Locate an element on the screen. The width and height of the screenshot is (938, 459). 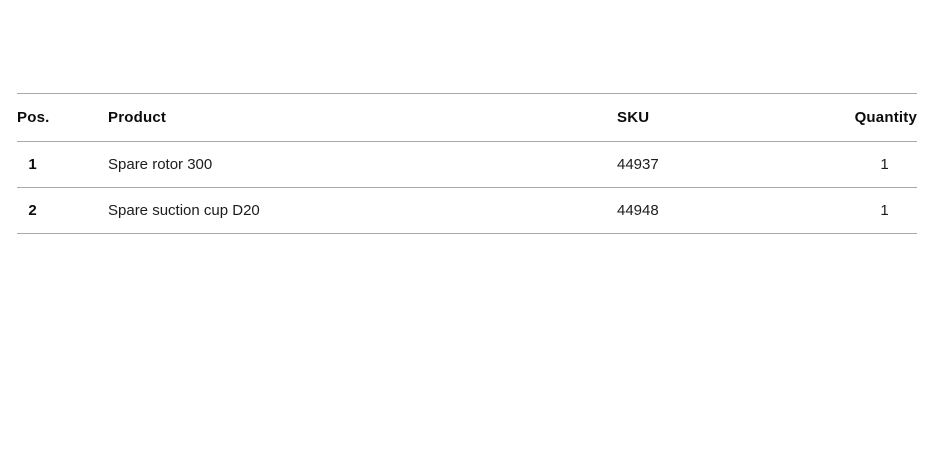
table-row: 2 Spare suction cup D20 44948 1 is located at coordinates (467, 211).